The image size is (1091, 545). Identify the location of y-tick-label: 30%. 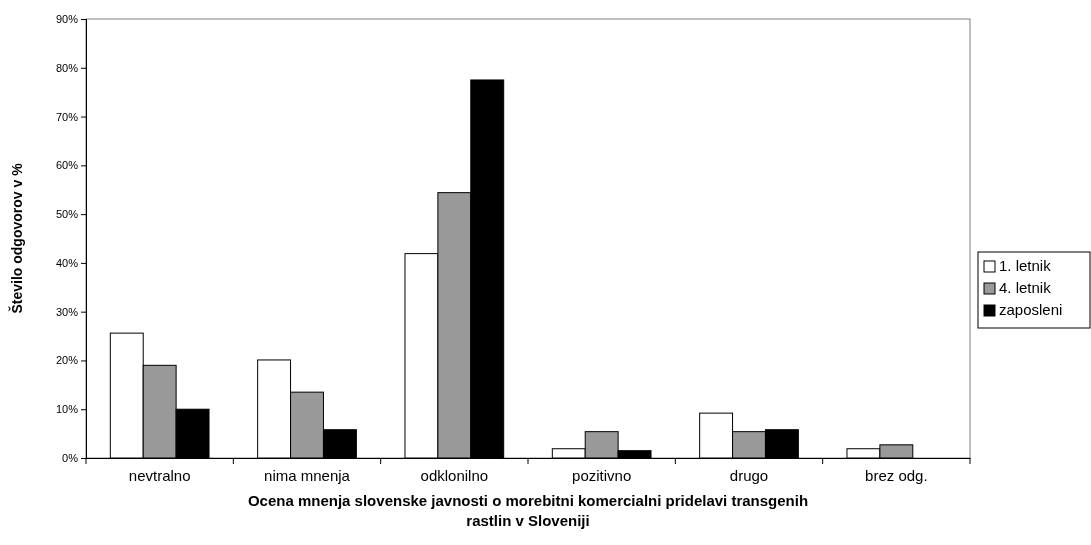
(67, 311).